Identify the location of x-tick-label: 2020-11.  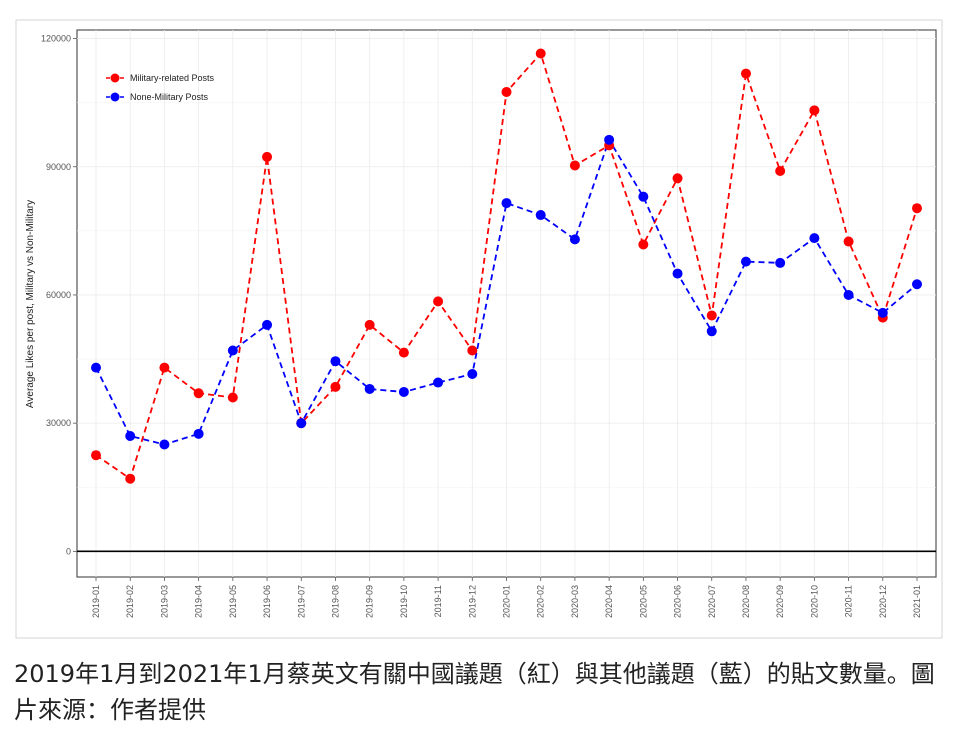
(849, 601).